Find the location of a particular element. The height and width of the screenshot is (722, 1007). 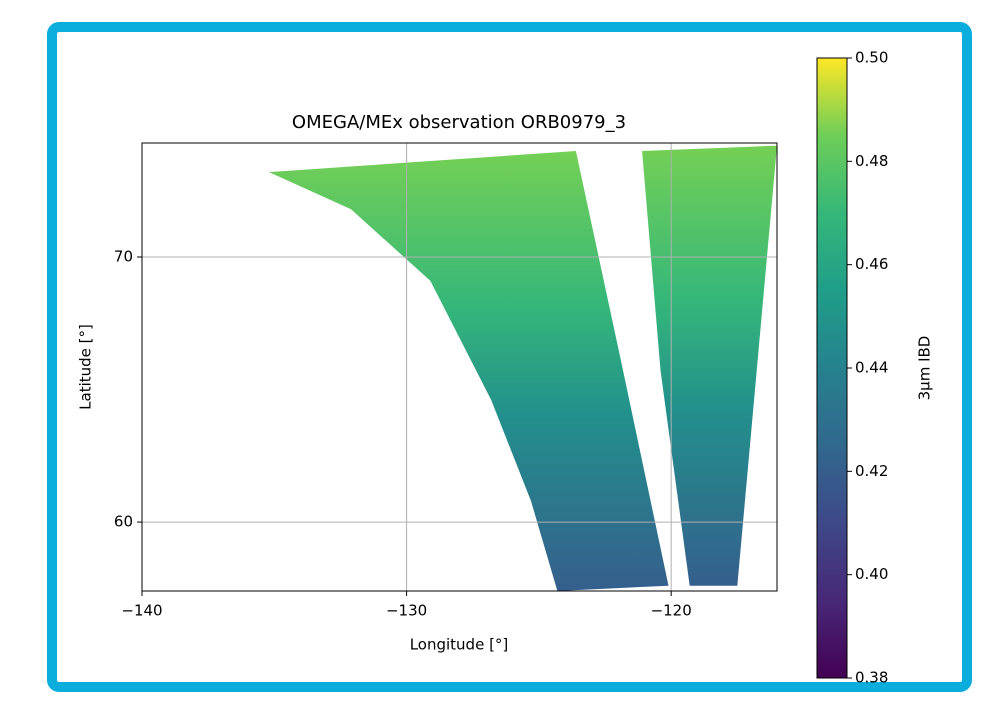

colorbar-label: 3μm IBD is located at coordinates (925, 368).